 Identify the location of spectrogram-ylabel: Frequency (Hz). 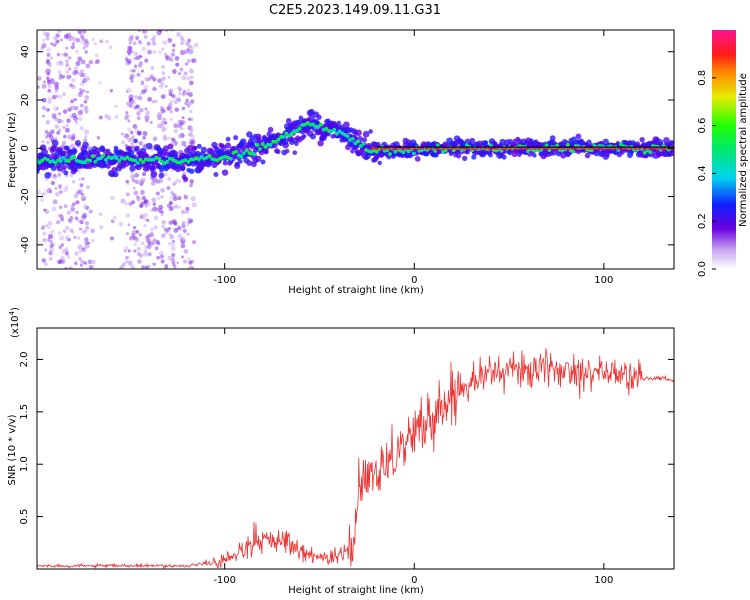
(12, 150).